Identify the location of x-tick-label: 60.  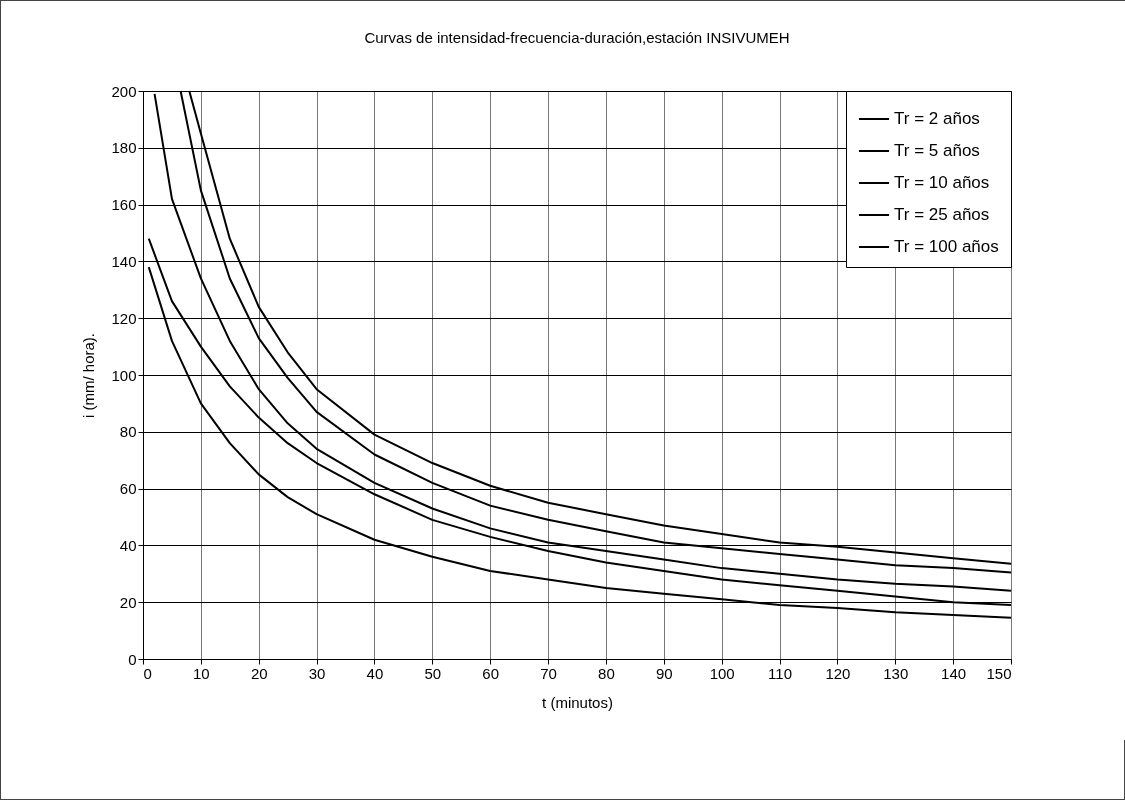
(491, 673).